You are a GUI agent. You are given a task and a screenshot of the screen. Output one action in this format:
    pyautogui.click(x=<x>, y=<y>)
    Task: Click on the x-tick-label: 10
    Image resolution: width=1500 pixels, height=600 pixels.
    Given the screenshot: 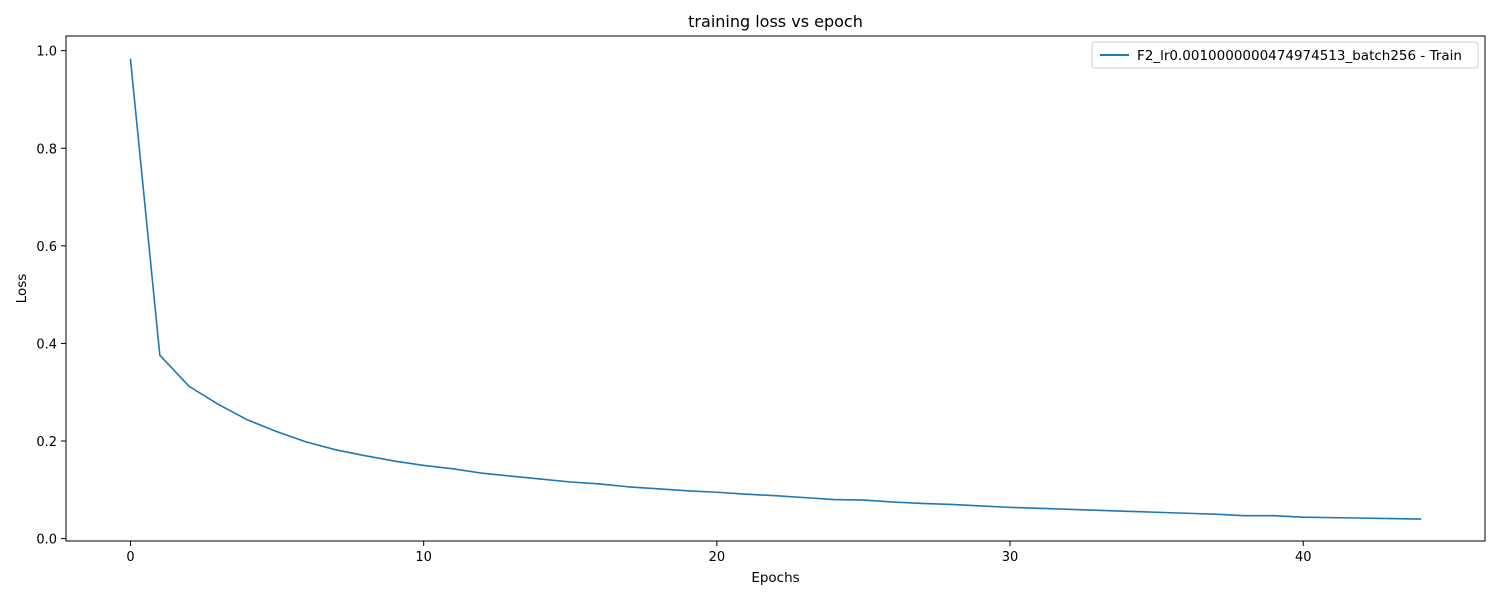 What is the action you would take?
    pyautogui.click(x=423, y=557)
    